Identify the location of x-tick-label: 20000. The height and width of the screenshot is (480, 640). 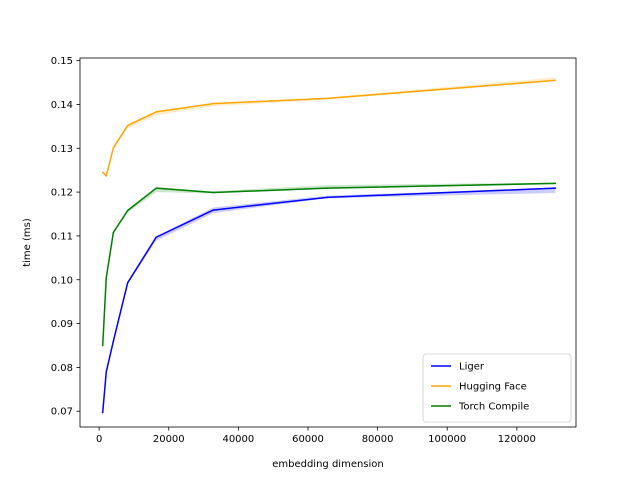
(169, 439).